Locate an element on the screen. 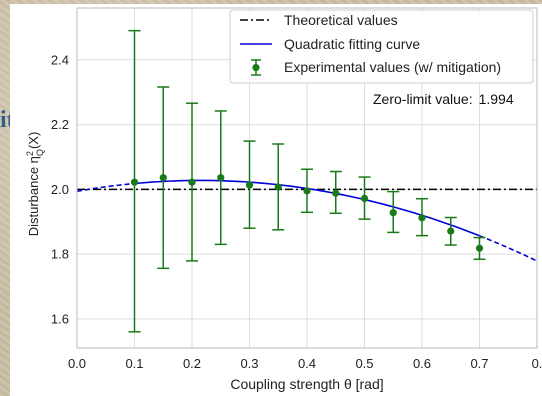 The image size is (542, 396). x-tick-label: 0. is located at coordinates (537, 363).